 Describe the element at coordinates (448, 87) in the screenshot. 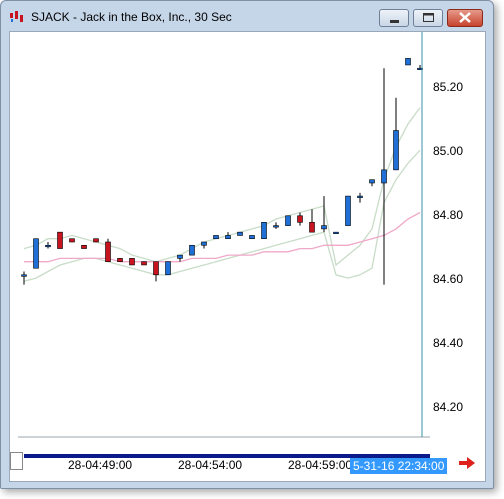

I see `price-axis-label: 85.20` at that location.